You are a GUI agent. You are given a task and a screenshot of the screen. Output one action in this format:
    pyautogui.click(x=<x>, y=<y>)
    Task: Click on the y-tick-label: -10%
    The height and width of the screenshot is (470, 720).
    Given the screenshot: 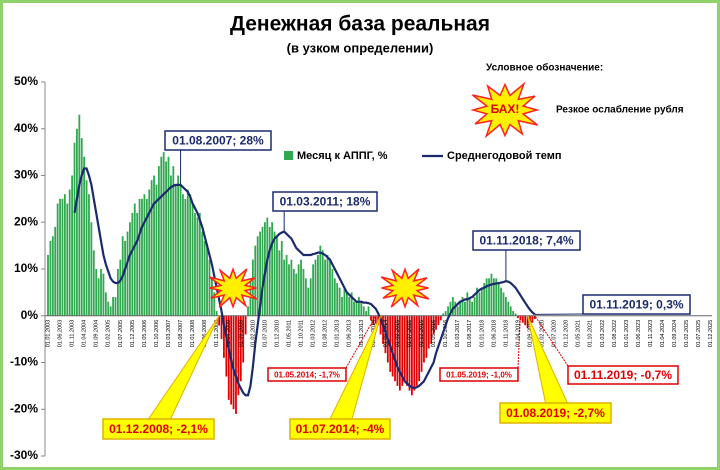 What is the action you would take?
    pyautogui.click(x=24, y=362)
    